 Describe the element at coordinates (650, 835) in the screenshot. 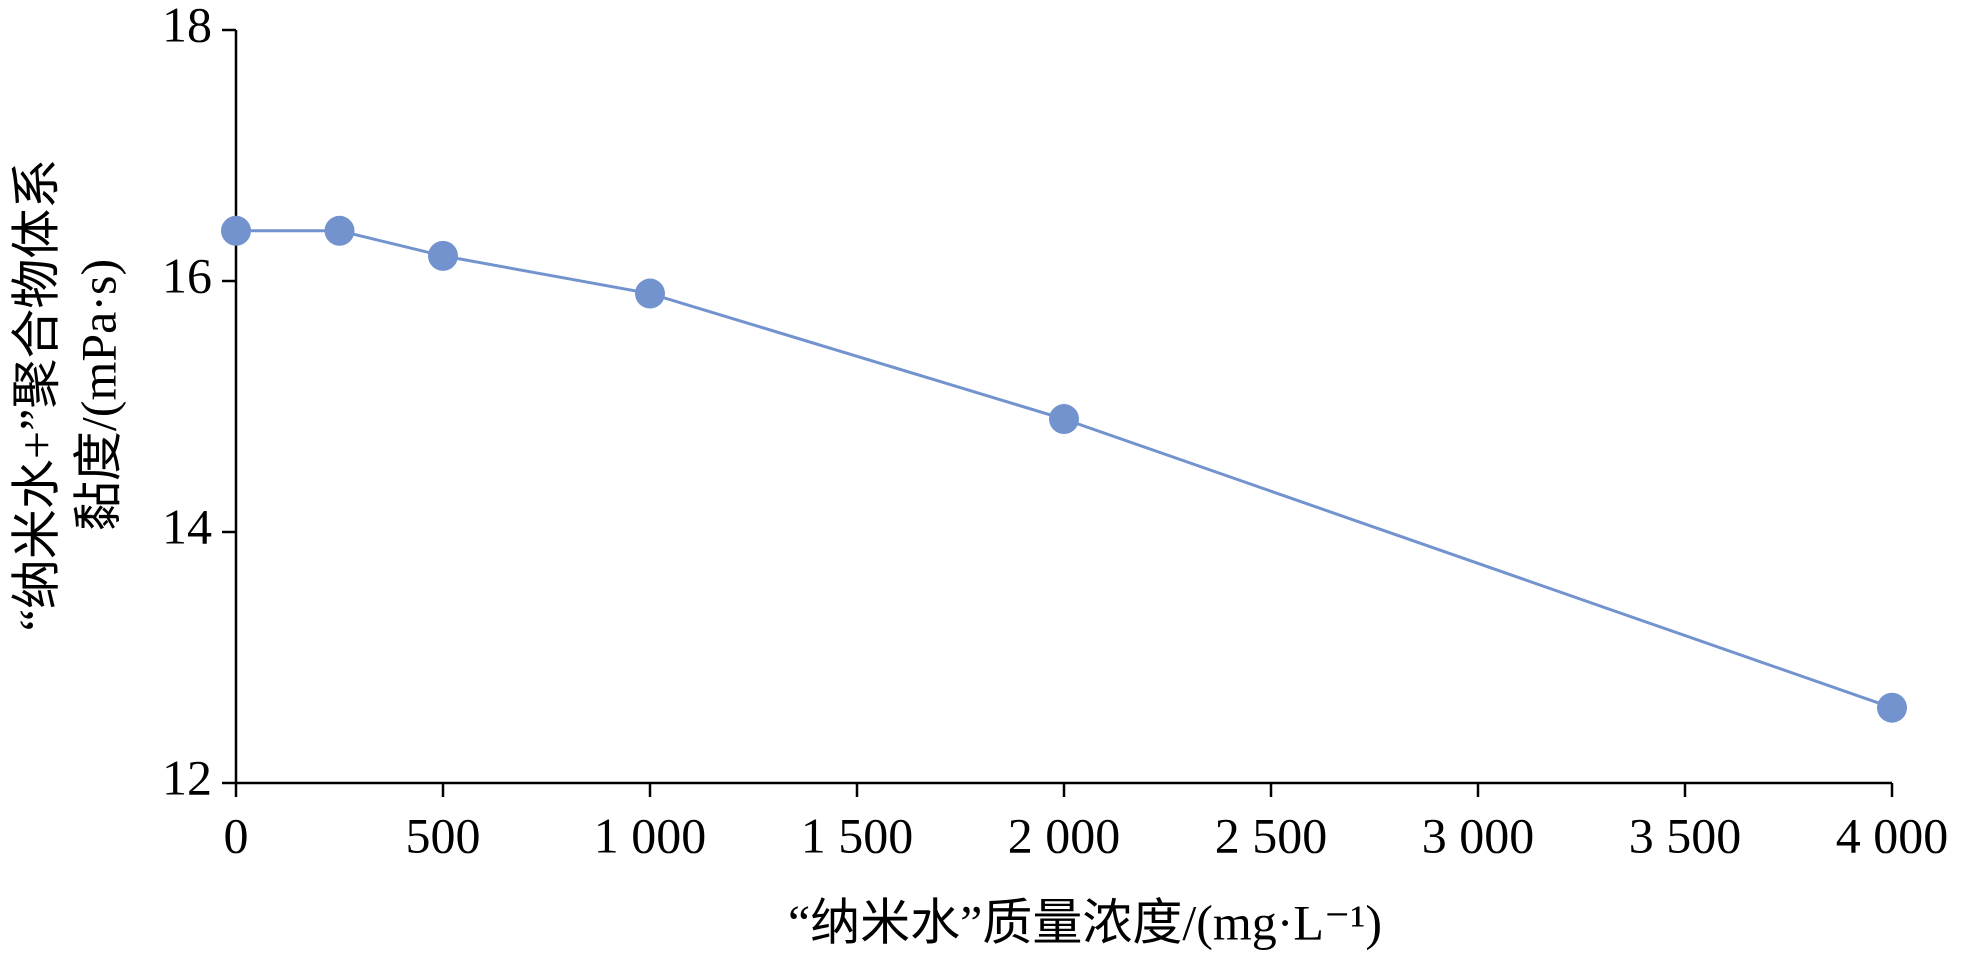

I see `x-tick-label: 1 000` at that location.